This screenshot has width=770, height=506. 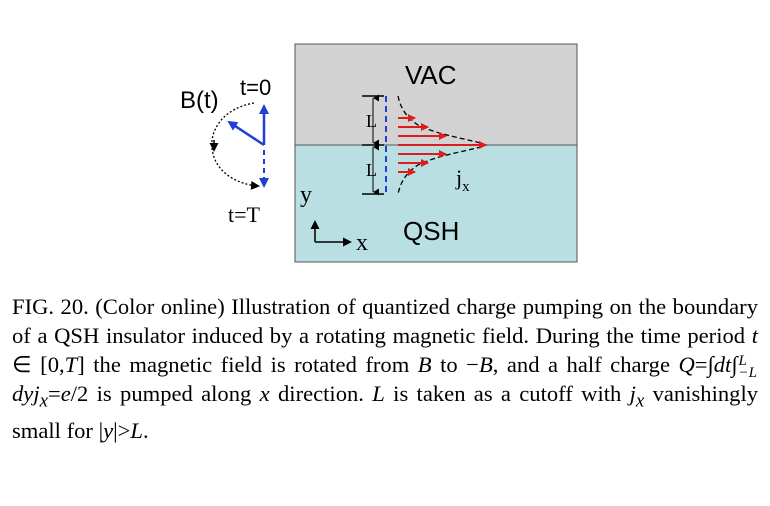 What do you see at coordinates (255, 87) in the screenshot?
I see `t0-label: t=0` at bounding box center [255, 87].